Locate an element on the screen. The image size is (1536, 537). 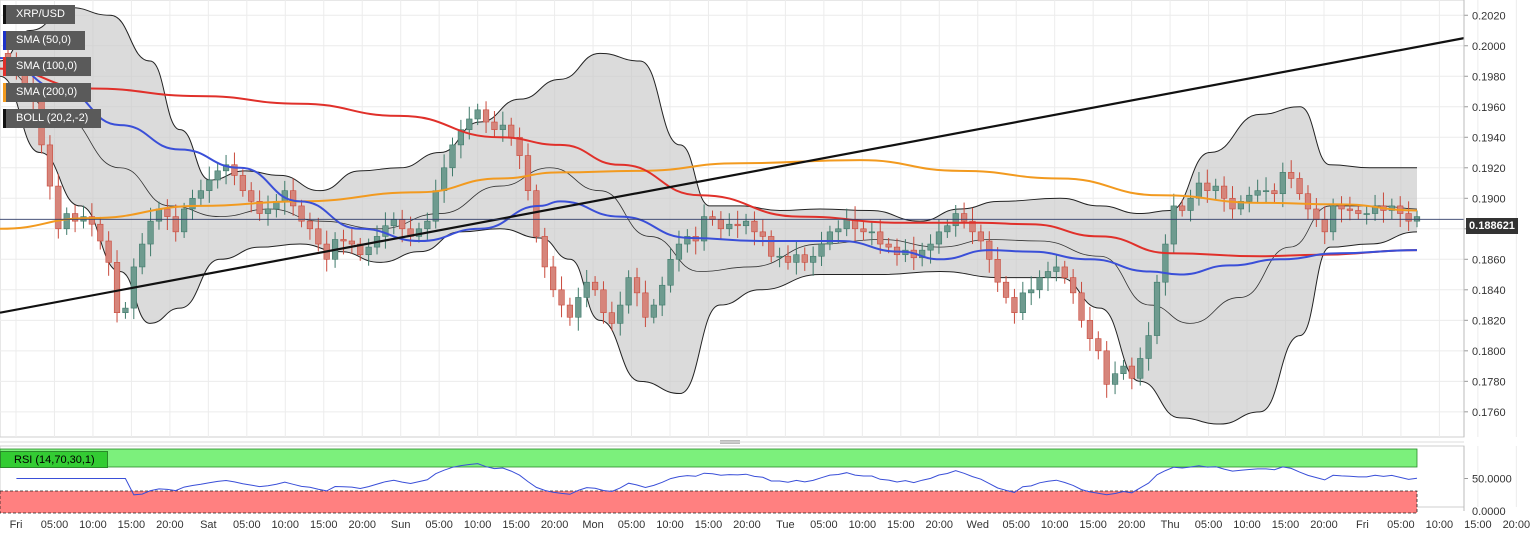
sma200-line is located at coordinates (709, 194).